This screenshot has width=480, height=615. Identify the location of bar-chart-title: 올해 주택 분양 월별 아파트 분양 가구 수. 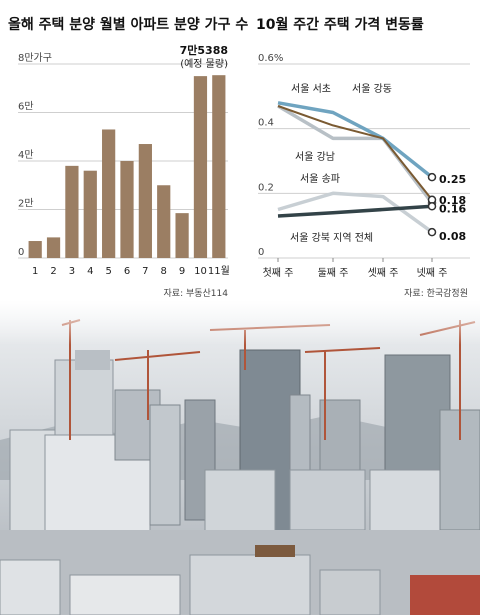
(128, 24).